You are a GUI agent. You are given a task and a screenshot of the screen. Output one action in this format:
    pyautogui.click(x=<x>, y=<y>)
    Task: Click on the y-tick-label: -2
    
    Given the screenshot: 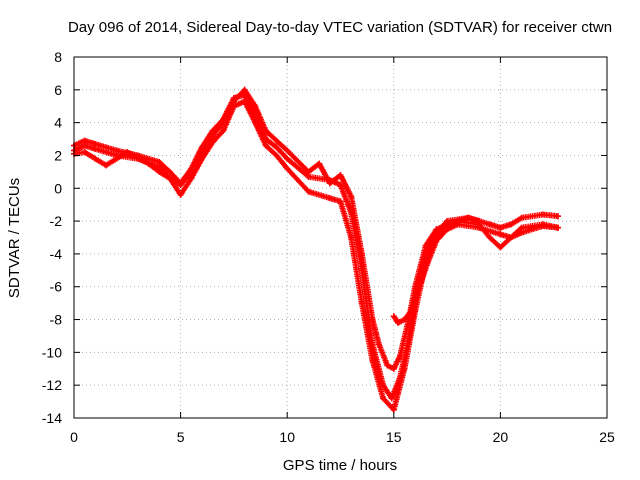 What is the action you would take?
    pyautogui.click(x=56, y=221)
    